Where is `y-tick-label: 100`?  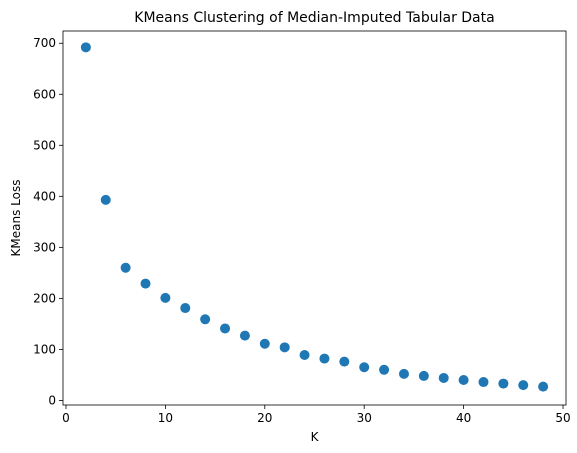
y-tick-label: 100 is located at coordinates (44, 349).